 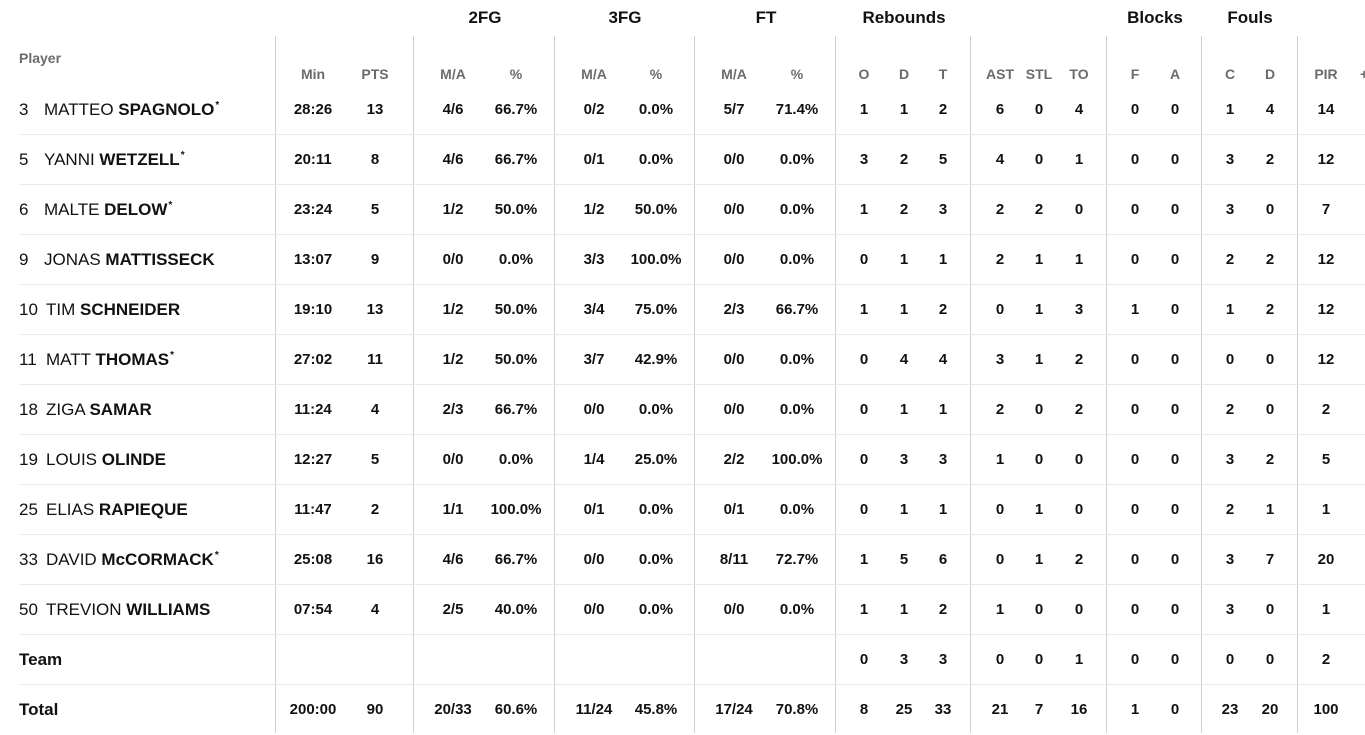 What do you see at coordinates (40, 58) in the screenshot?
I see `column-header-player: Player` at bounding box center [40, 58].